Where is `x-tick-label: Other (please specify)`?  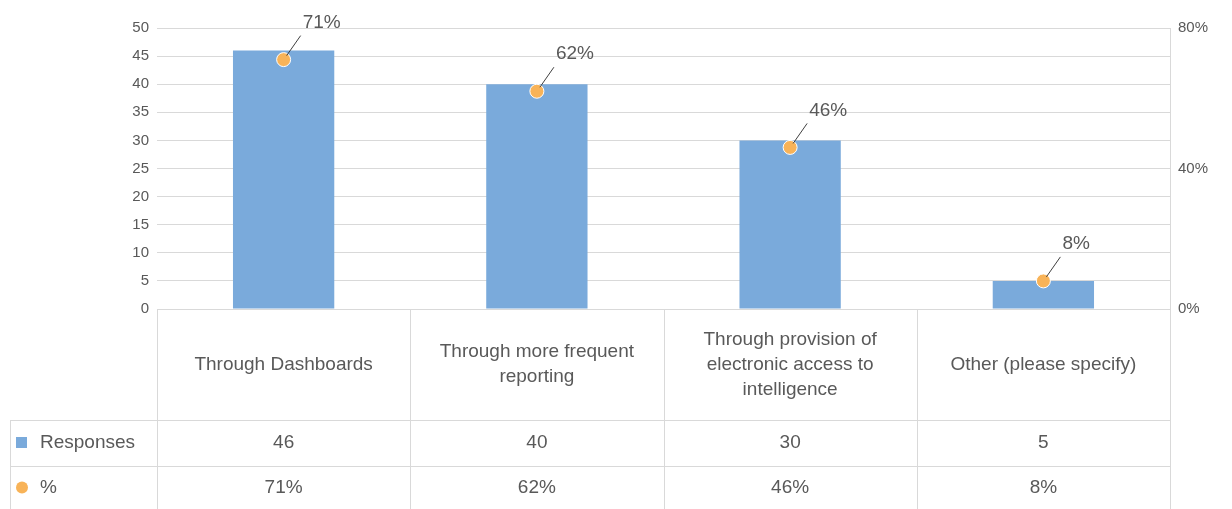 x-tick-label: Other (please specify) is located at coordinates (1043, 363).